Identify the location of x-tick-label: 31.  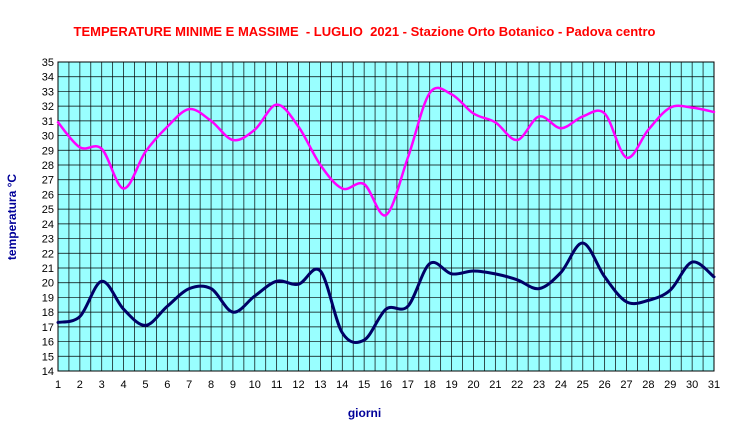
(714, 385).